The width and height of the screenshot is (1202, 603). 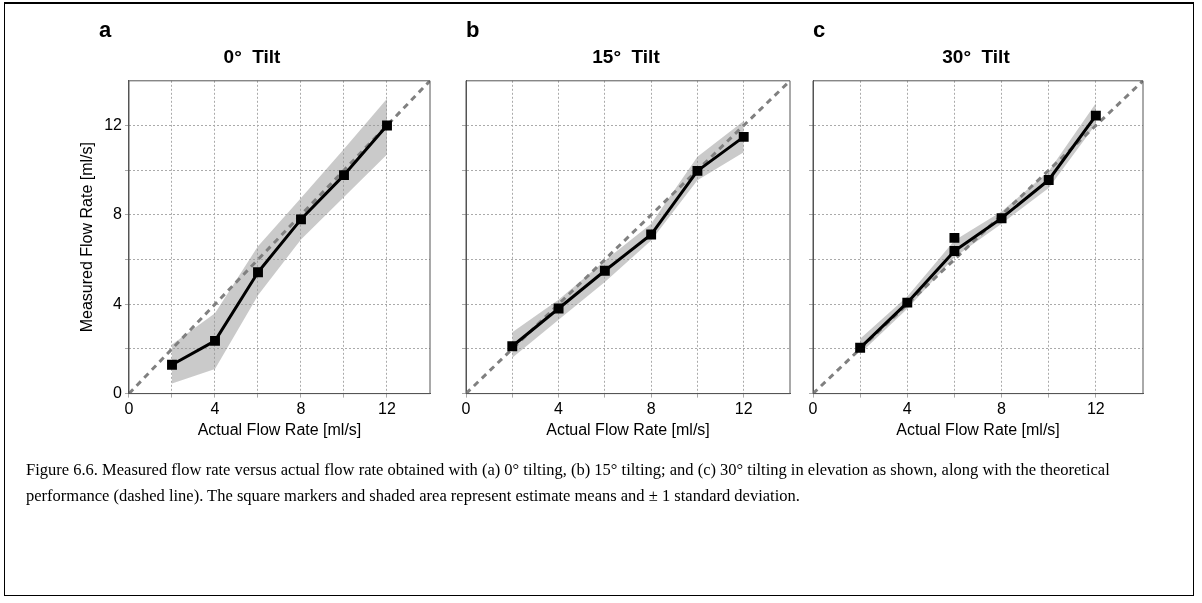 What do you see at coordinates (87, 237) in the screenshot?
I see `y-axis-title: Measured Flow Rate [ml/s]` at bounding box center [87, 237].